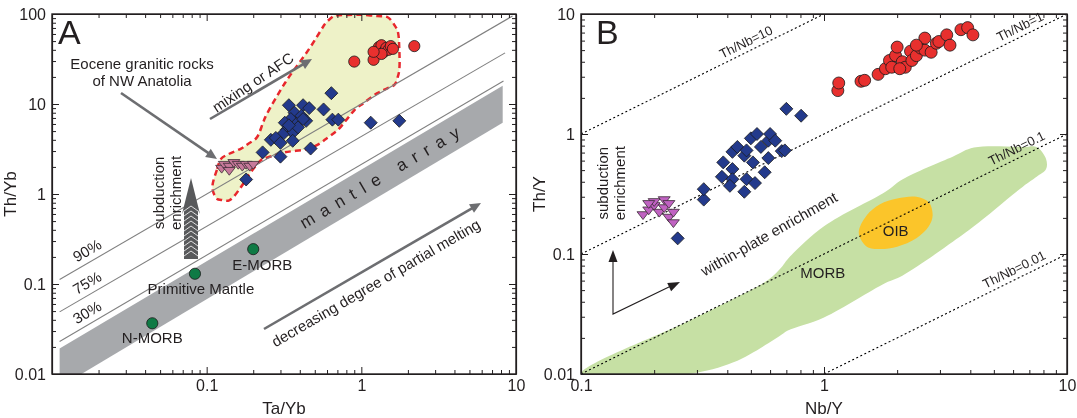  What do you see at coordinates (142, 72) in the screenshot?
I see `annotation: Eocene granitic rocks of NW Anatolia` at bounding box center [142, 72].